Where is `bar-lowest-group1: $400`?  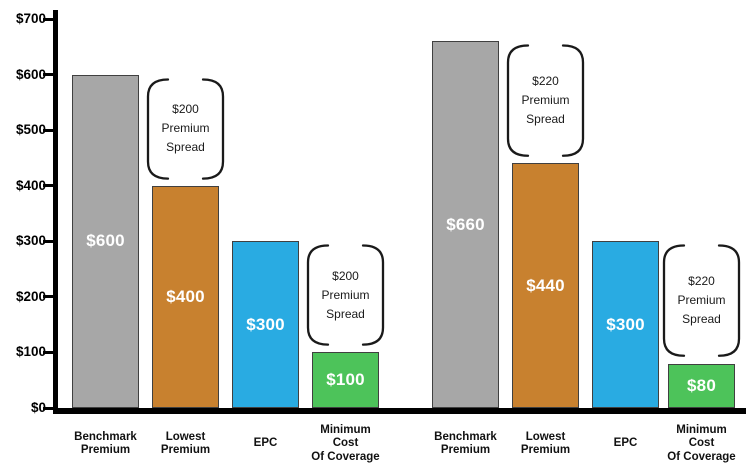
bar-lowest-group1: $400 is located at coordinates (185, 296).